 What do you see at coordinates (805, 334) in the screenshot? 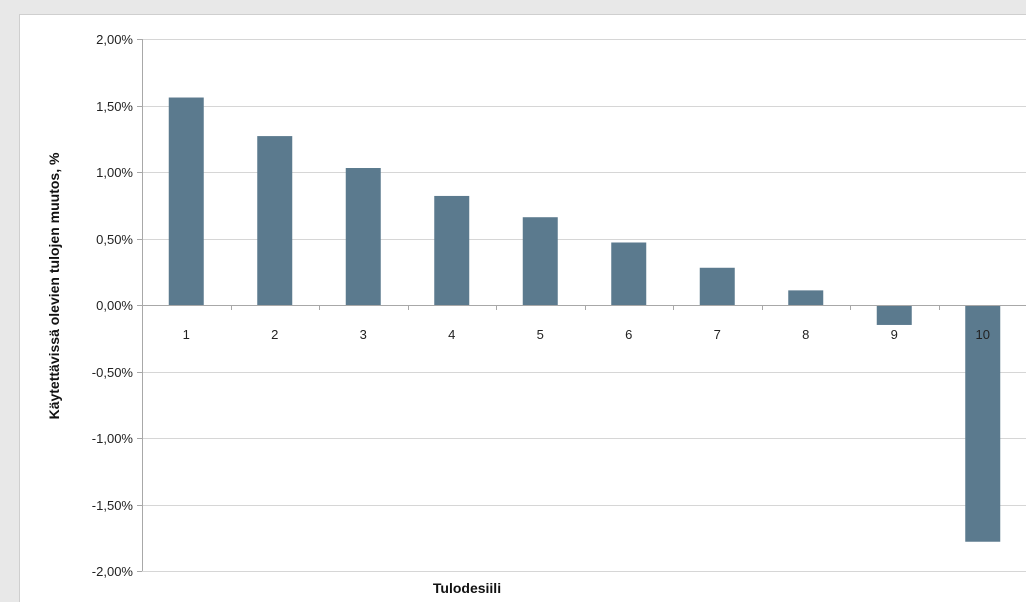
I see `x-tick-label: 8` at bounding box center [805, 334].